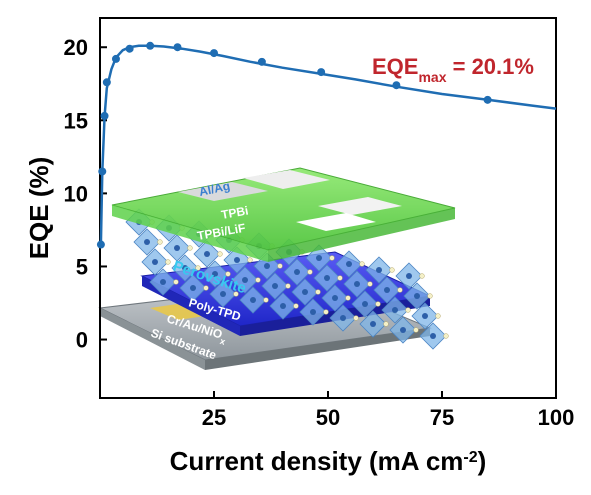 The image size is (591, 495). Describe the element at coordinates (214, 417) in the screenshot. I see `x-tick-label: 25` at that location.